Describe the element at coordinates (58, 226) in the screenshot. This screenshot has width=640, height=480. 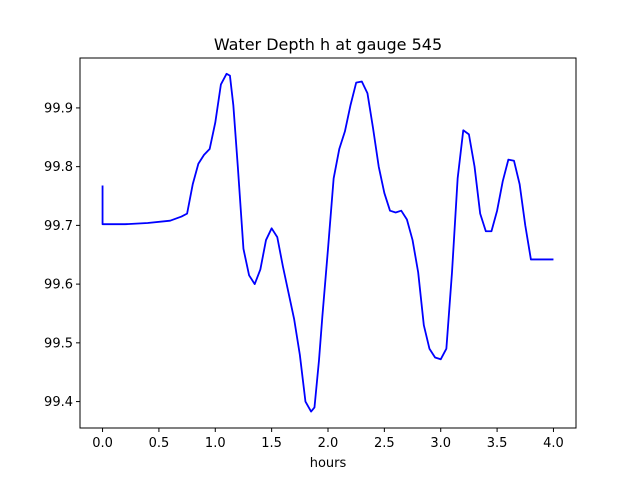
I see `y-tick-label: 99.7` at that location.